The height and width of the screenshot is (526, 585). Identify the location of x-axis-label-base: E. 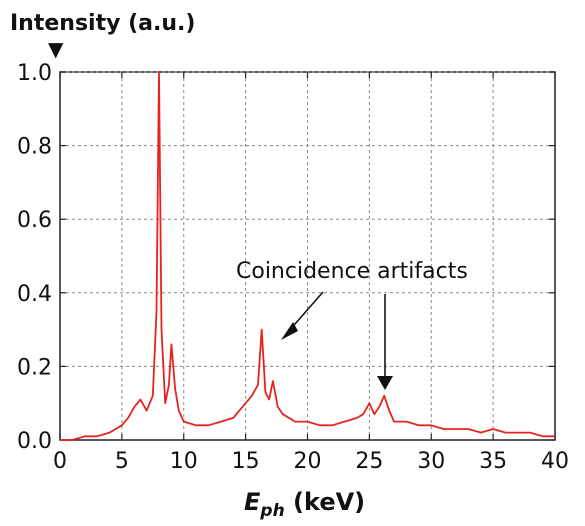
(252, 502).